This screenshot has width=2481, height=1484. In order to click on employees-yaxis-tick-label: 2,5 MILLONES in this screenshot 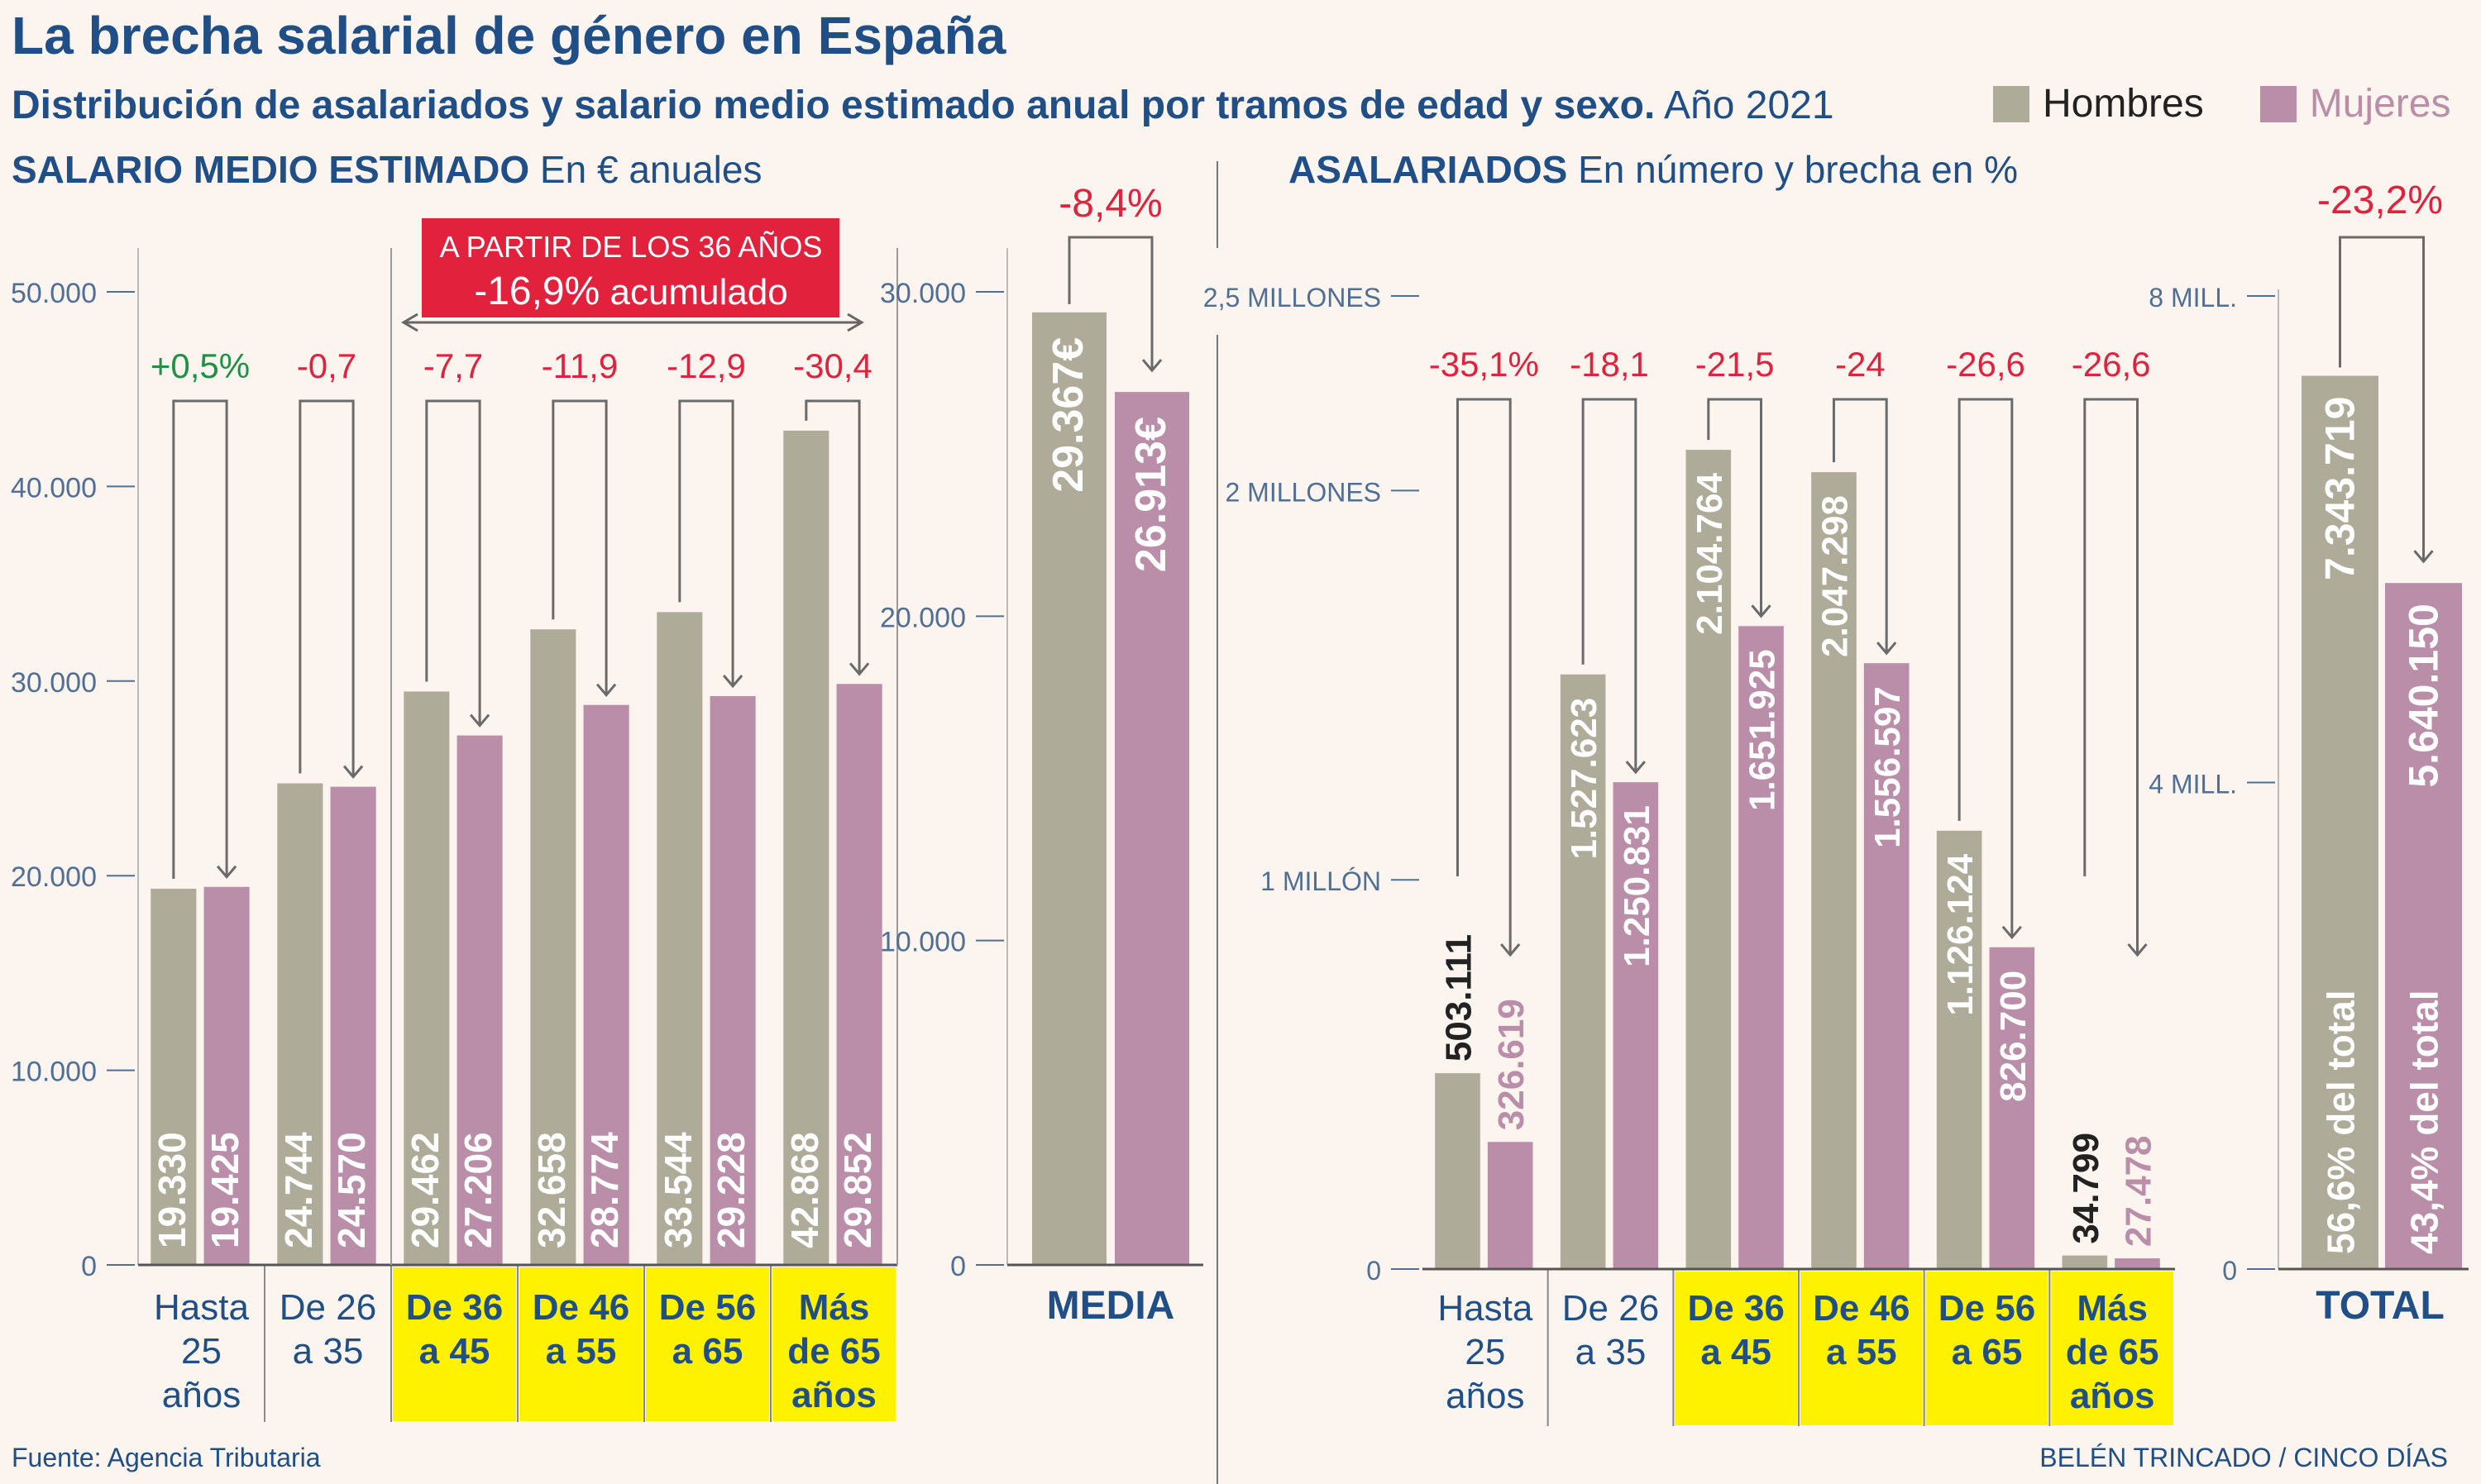, I will do `click(1292, 298)`.